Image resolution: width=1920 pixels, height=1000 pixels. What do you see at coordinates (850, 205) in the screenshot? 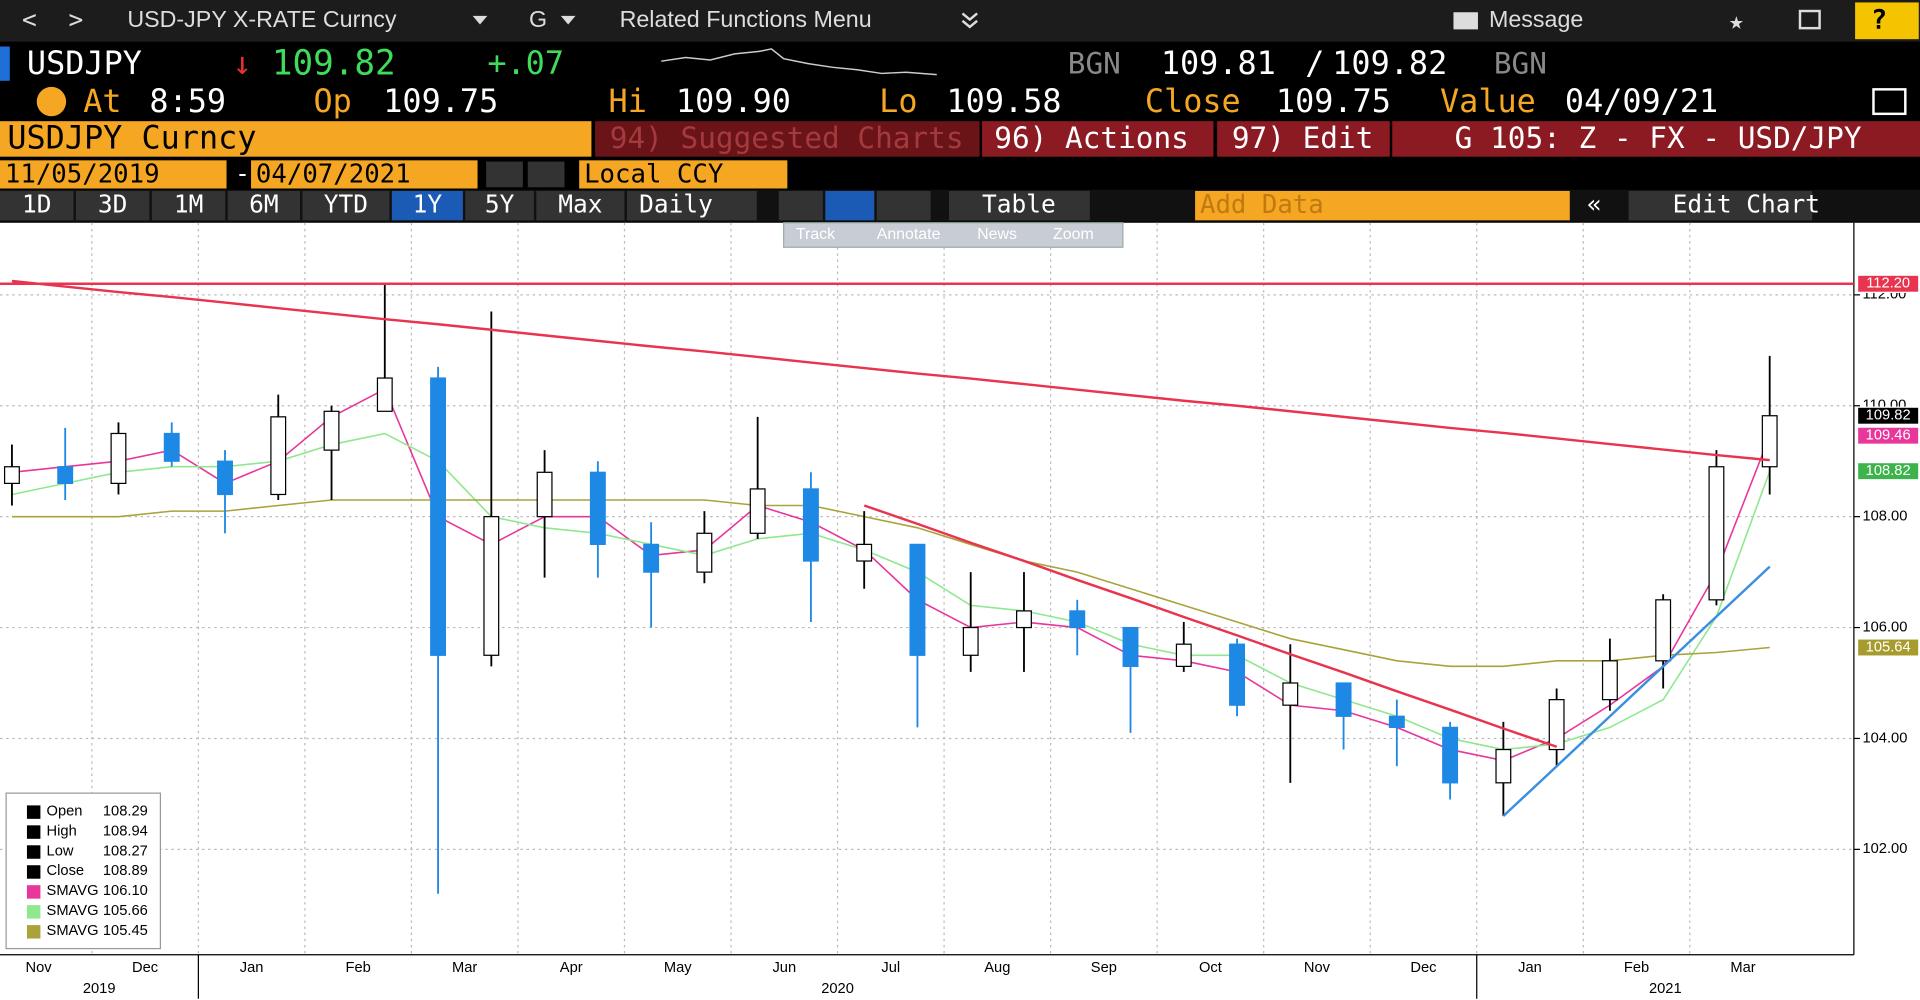
I see `candle-chart-button` at bounding box center [850, 205].